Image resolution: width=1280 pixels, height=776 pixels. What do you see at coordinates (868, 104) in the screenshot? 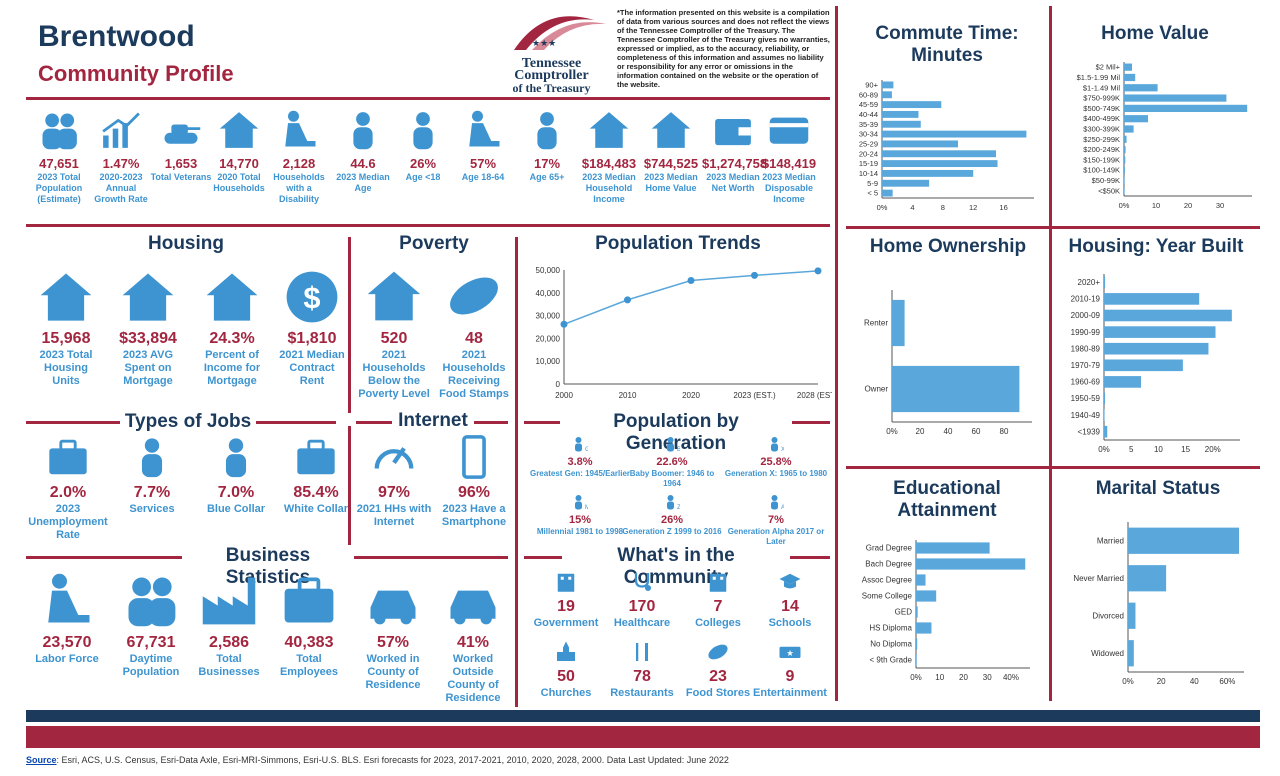
I see `category-label: 45-59` at bounding box center [868, 104].